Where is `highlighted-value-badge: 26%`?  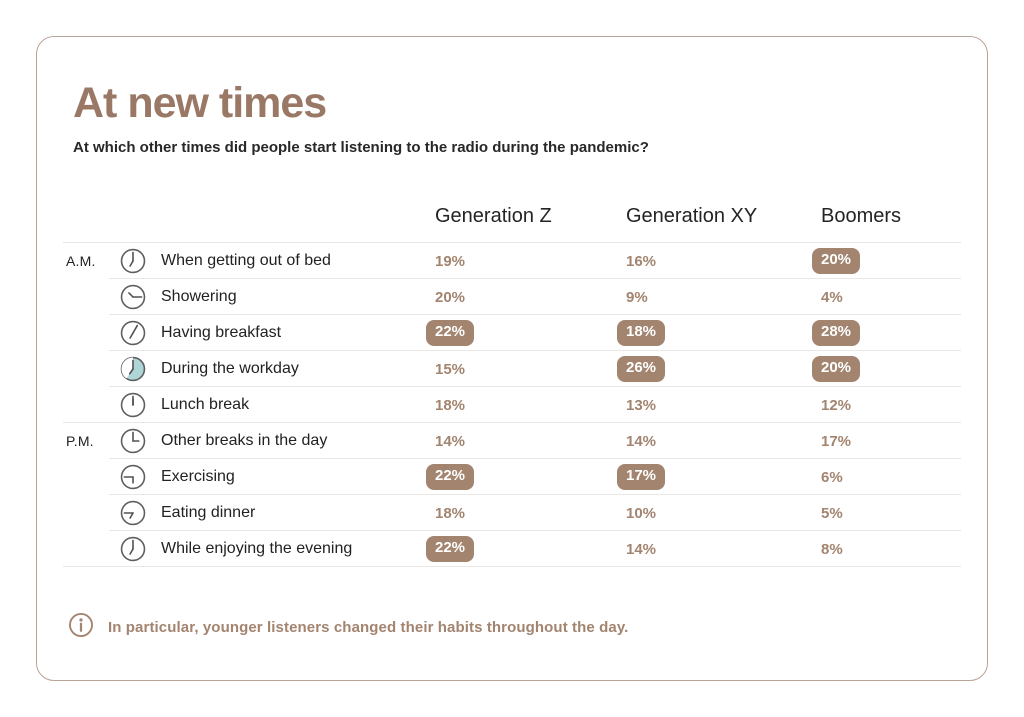
highlighted-value-badge: 26% is located at coordinates (641, 369).